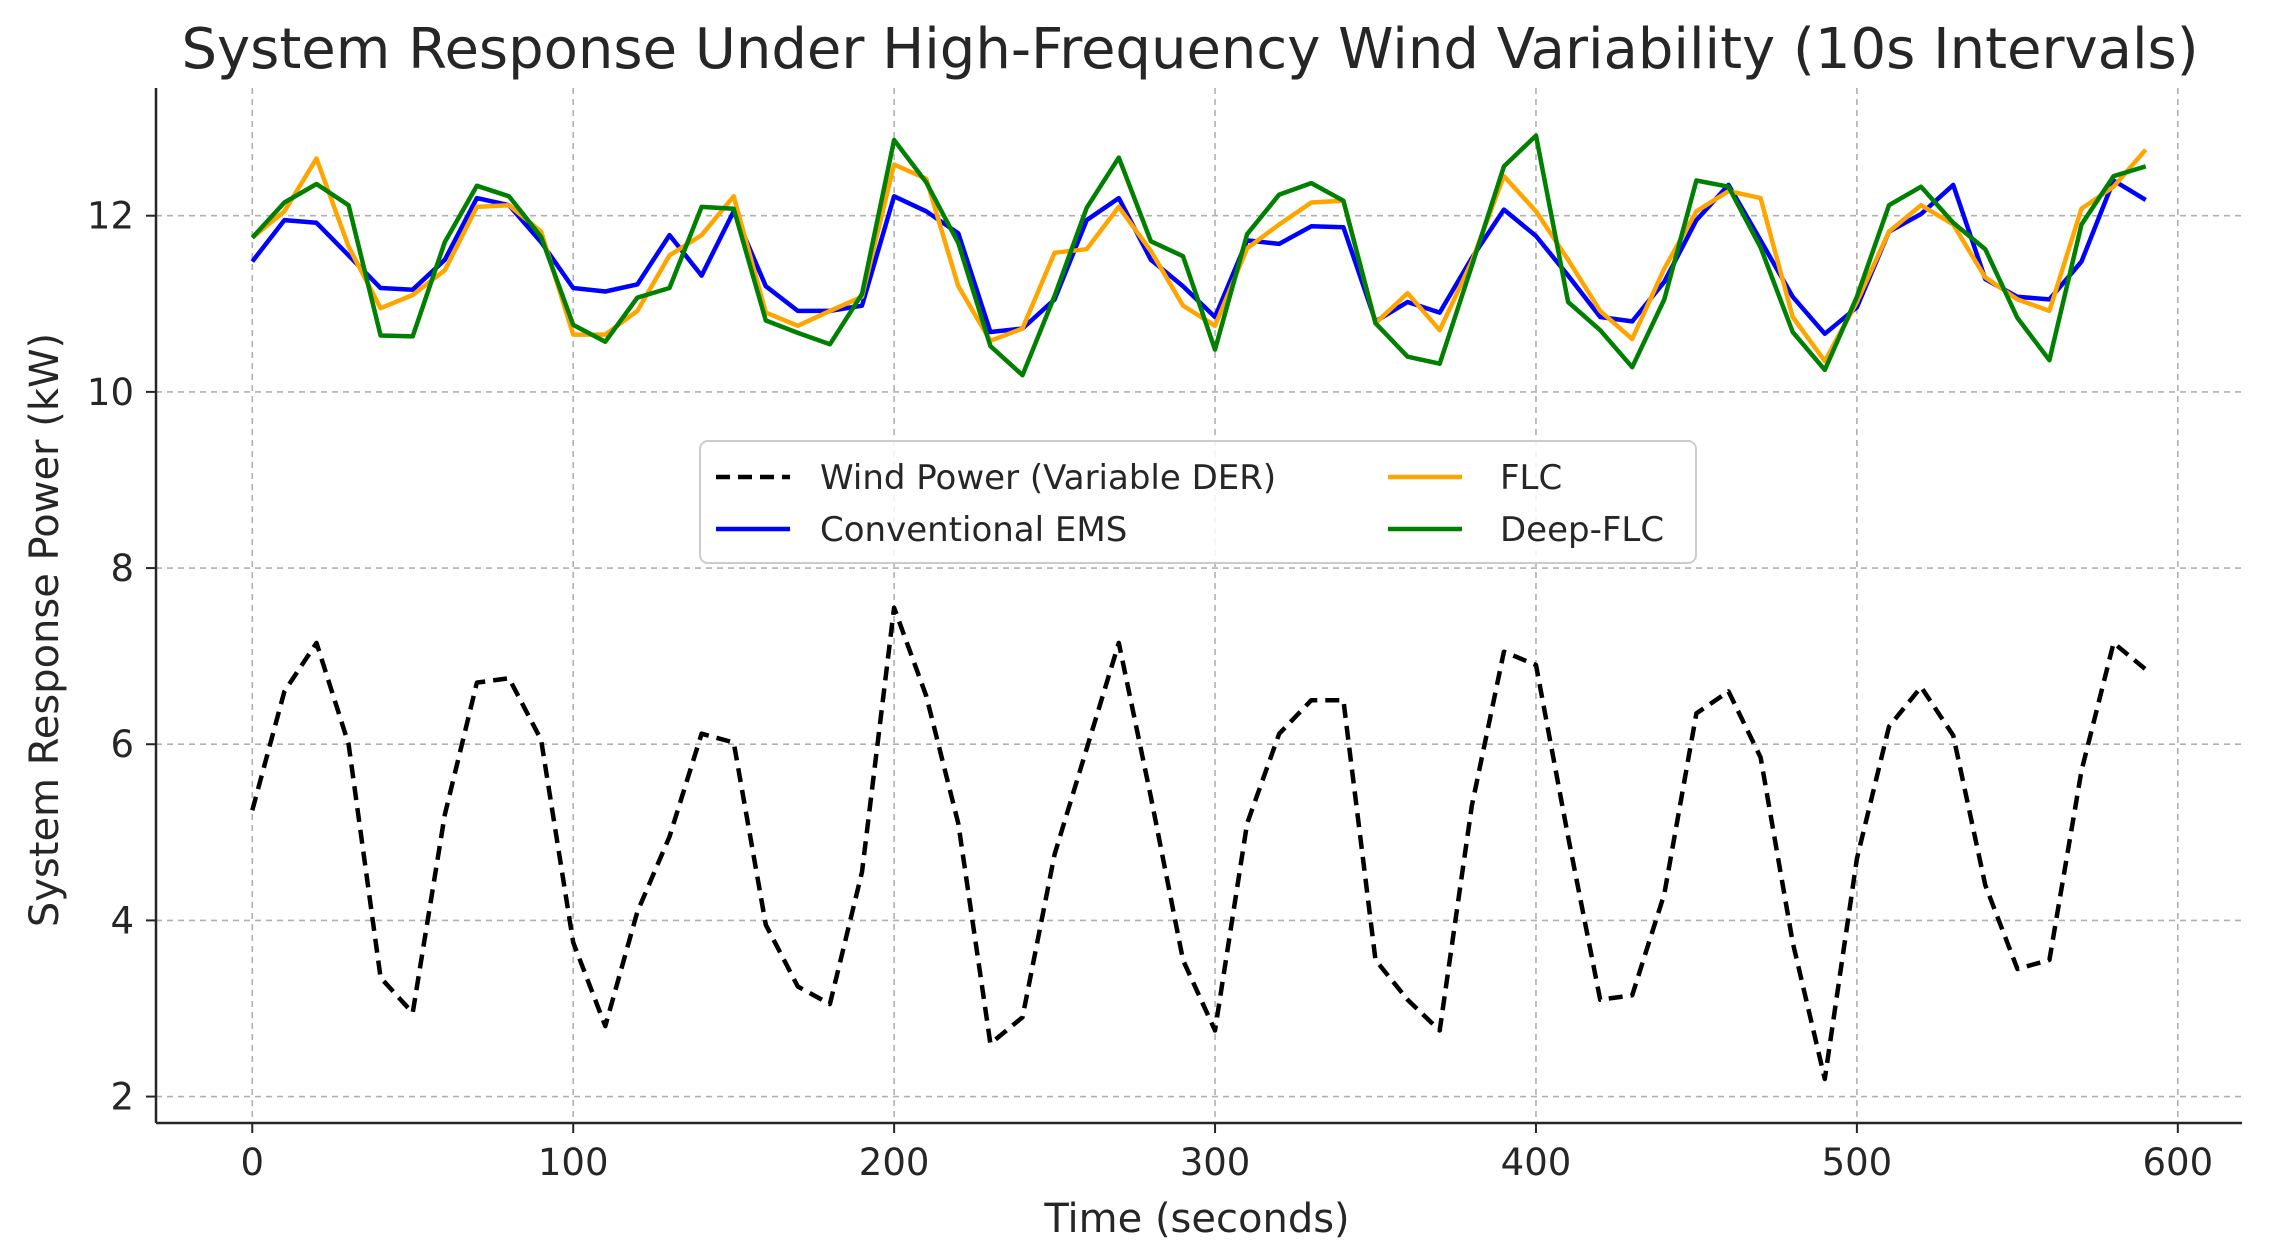  Describe the element at coordinates (1196, 1219) in the screenshot. I see `x-axis-label: Time (seconds)` at that location.